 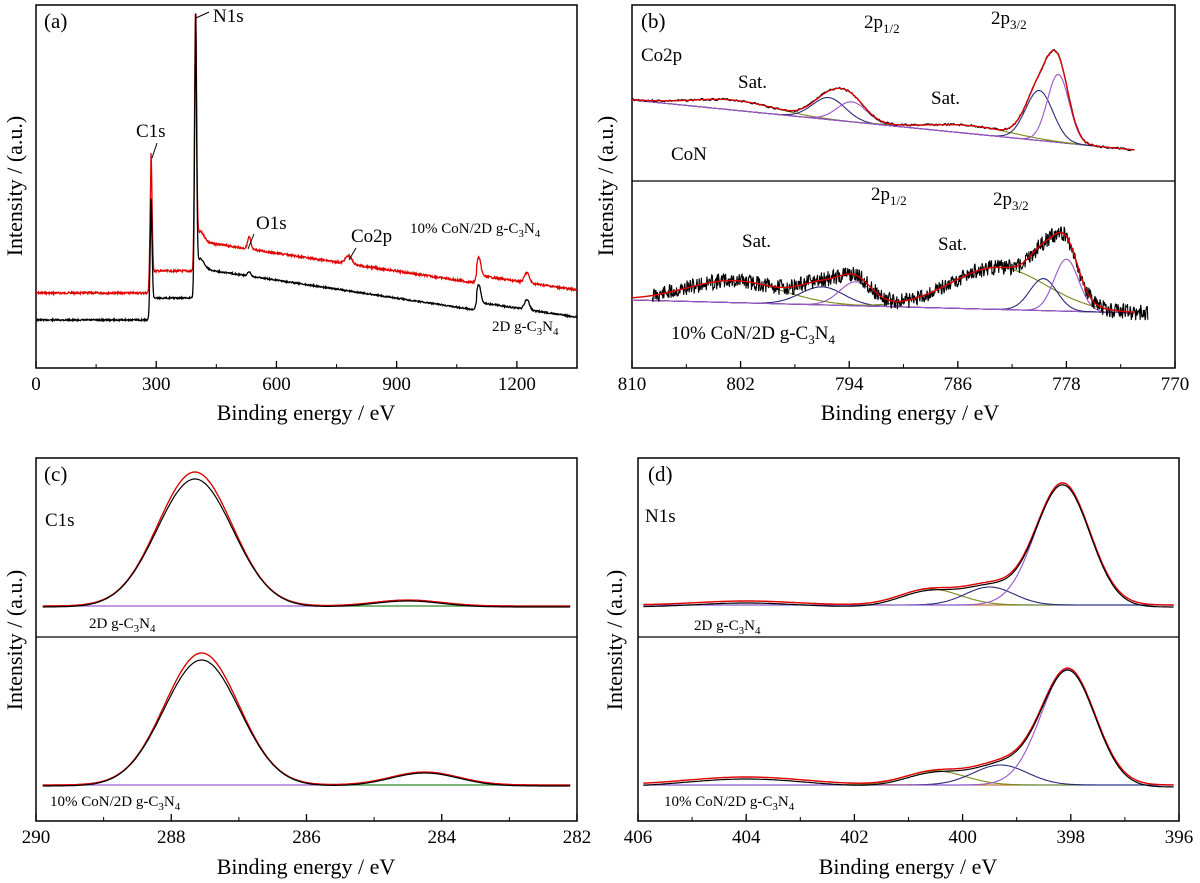 What do you see at coordinates (660, 474) in the screenshot?
I see `panel-d-tag: (d)` at bounding box center [660, 474].